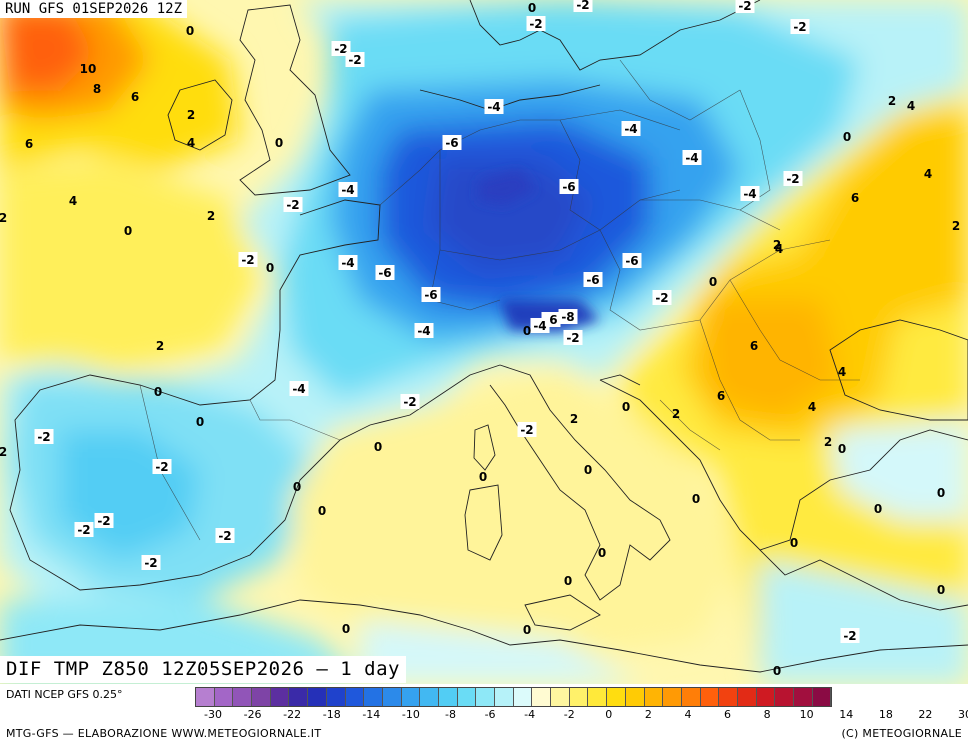  I want to click on color-scale-tick-label: -10, so click(410, 714).